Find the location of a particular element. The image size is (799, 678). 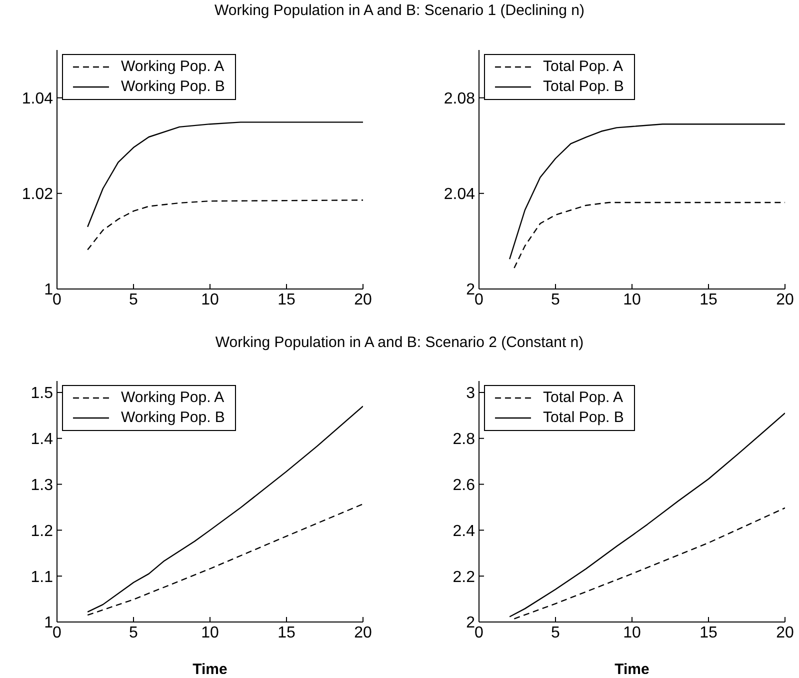

y-tick-label: 2.4 is located at coordinates (464, 531).